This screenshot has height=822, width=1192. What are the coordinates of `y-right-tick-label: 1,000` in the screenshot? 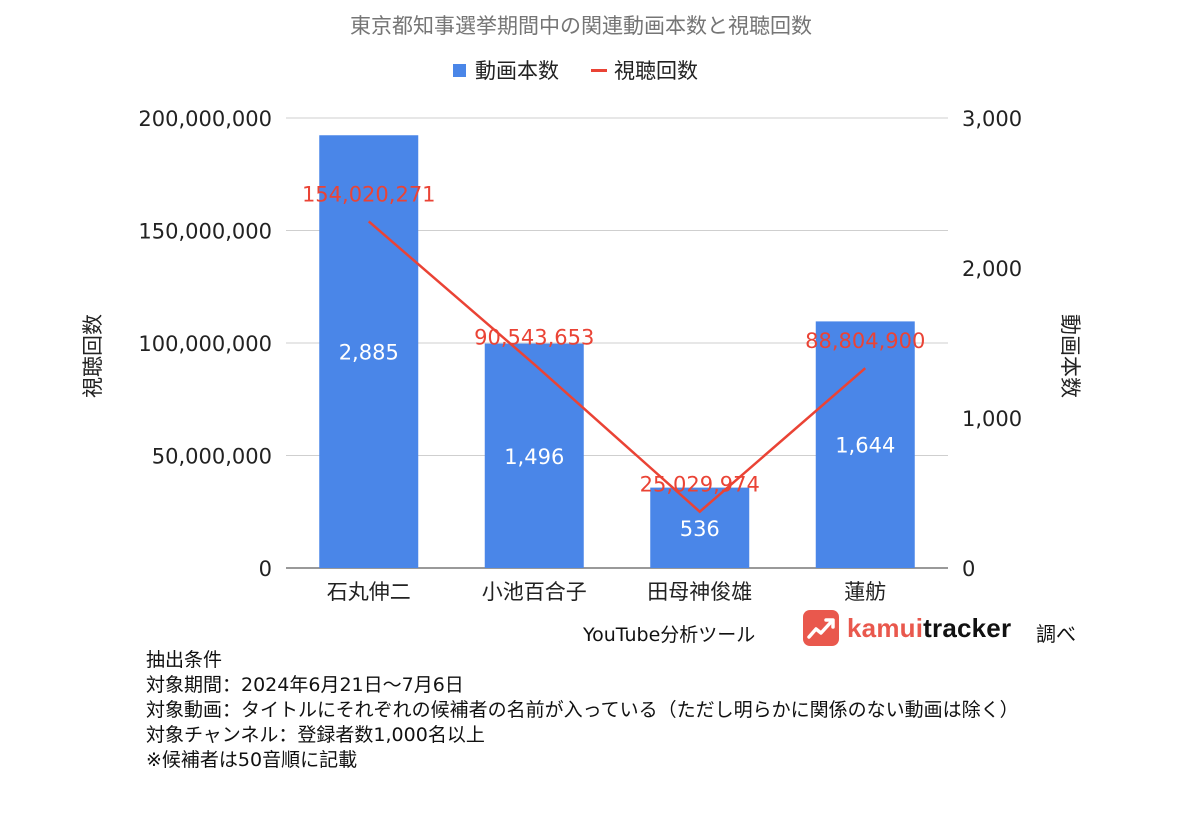 It's located at (992, 419).